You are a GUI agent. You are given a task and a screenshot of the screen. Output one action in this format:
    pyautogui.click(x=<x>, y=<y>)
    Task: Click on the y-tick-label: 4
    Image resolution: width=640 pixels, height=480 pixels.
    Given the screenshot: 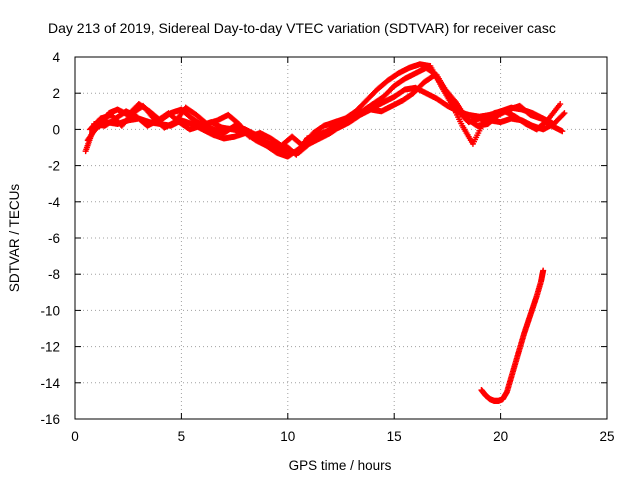 What is the action you would take?
    pyautogui.click(x=56, y=57)
    